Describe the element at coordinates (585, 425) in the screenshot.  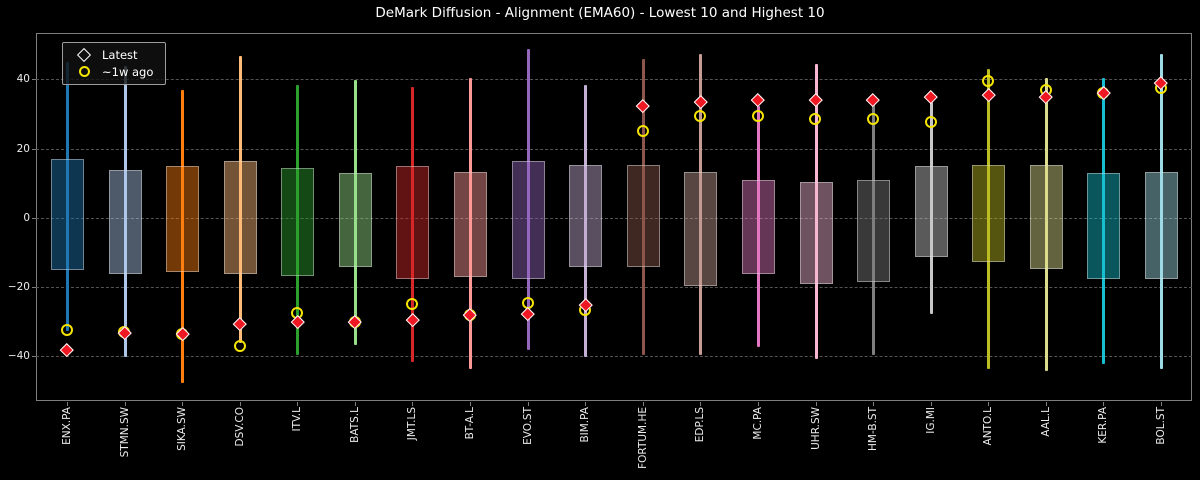
I see `x-tick-label: BIM.PA` at that location.